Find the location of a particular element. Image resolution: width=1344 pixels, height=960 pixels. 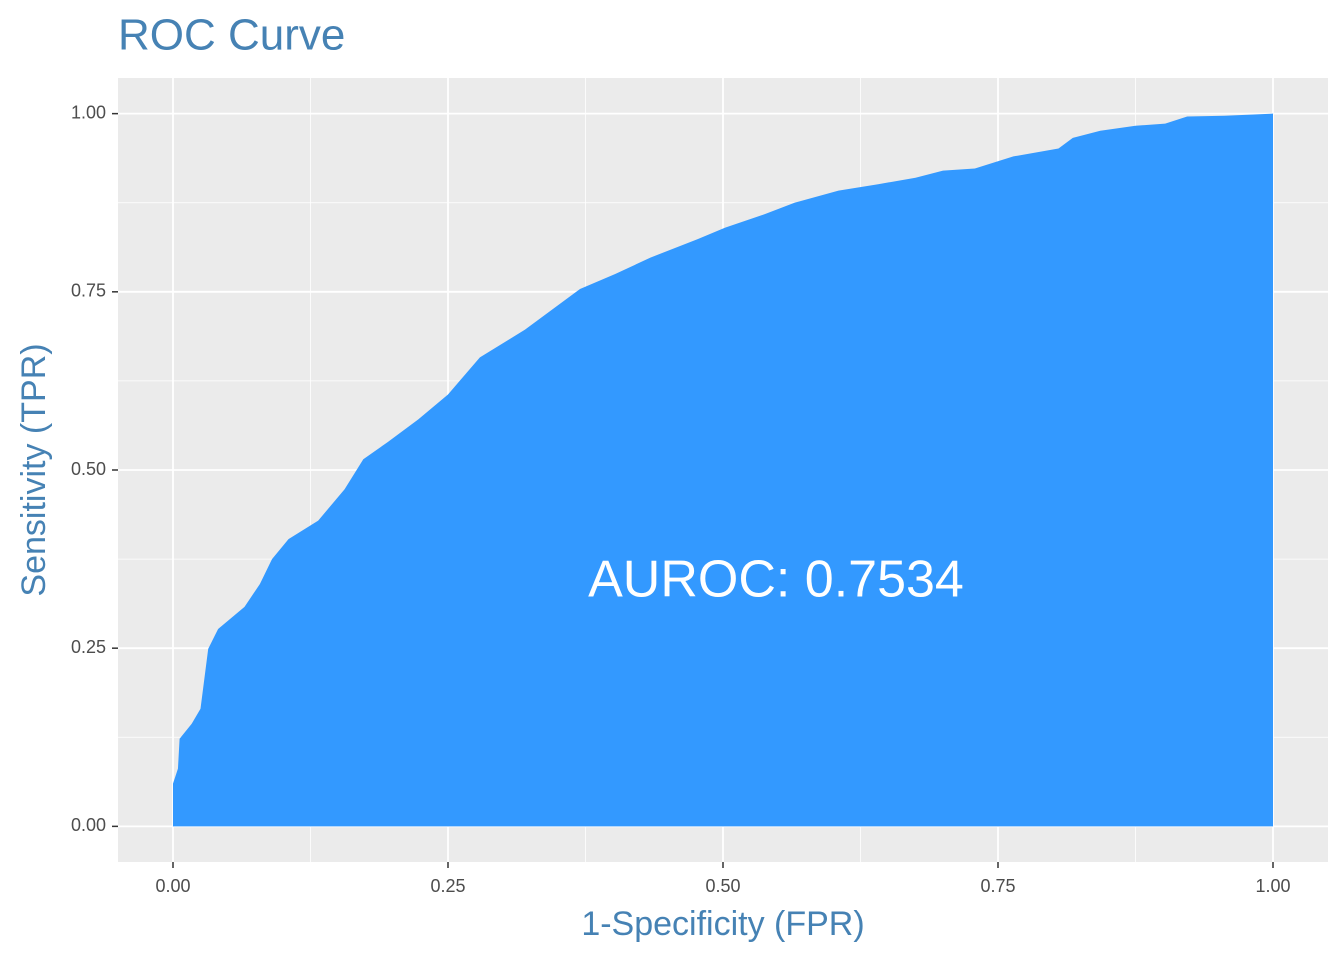

y-tick-label: 0.00 is located at coordinates (88, 825).